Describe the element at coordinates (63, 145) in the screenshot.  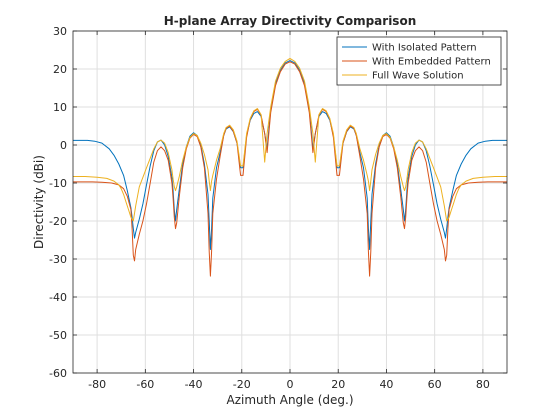
I see `y-tick-label: 0` at that location.